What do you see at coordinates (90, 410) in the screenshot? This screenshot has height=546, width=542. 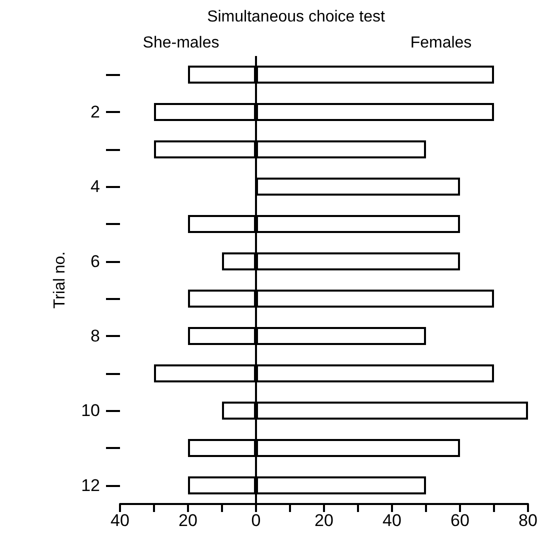 I see `y-tick-label: 10` at bounding box center [90, 410].